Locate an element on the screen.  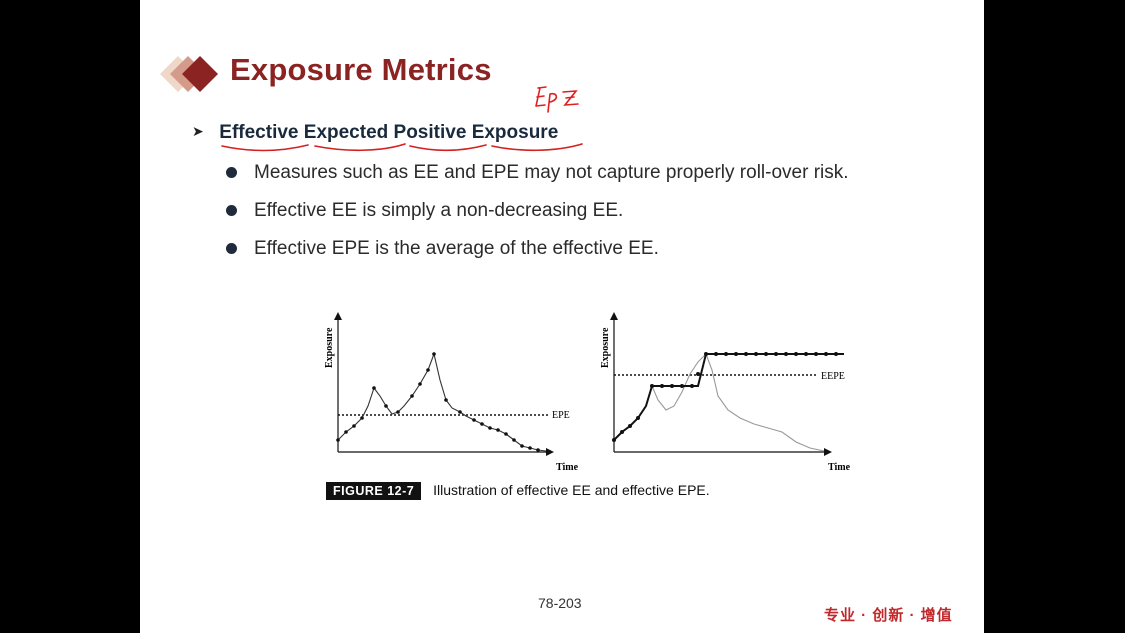
subheading-word: Positive is located at coordinates (430, 132).